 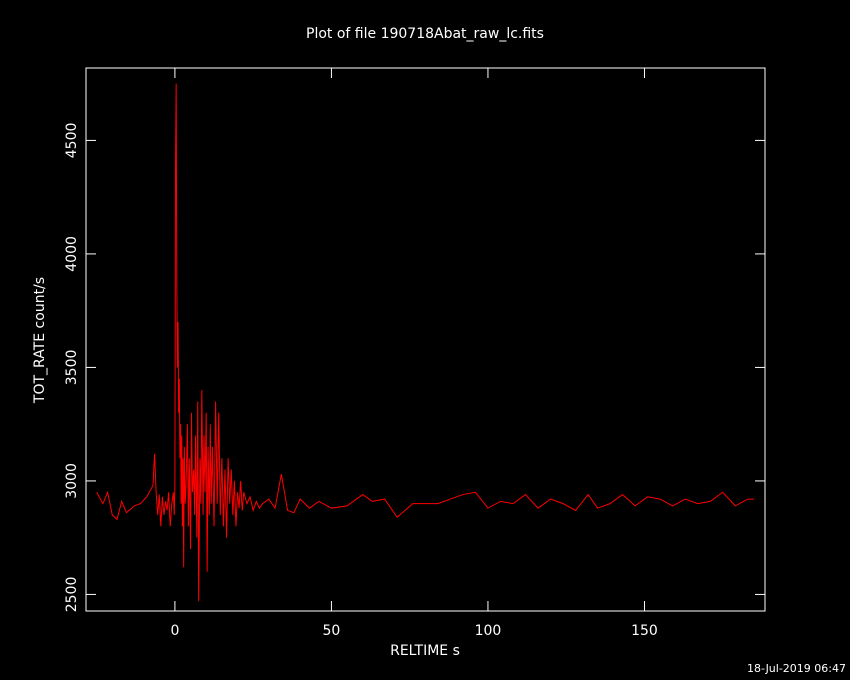 What do you see at coordinates (174, 631) in the screenshot?
I see `x-tick-label: 0` at bounding box center [174, 631].